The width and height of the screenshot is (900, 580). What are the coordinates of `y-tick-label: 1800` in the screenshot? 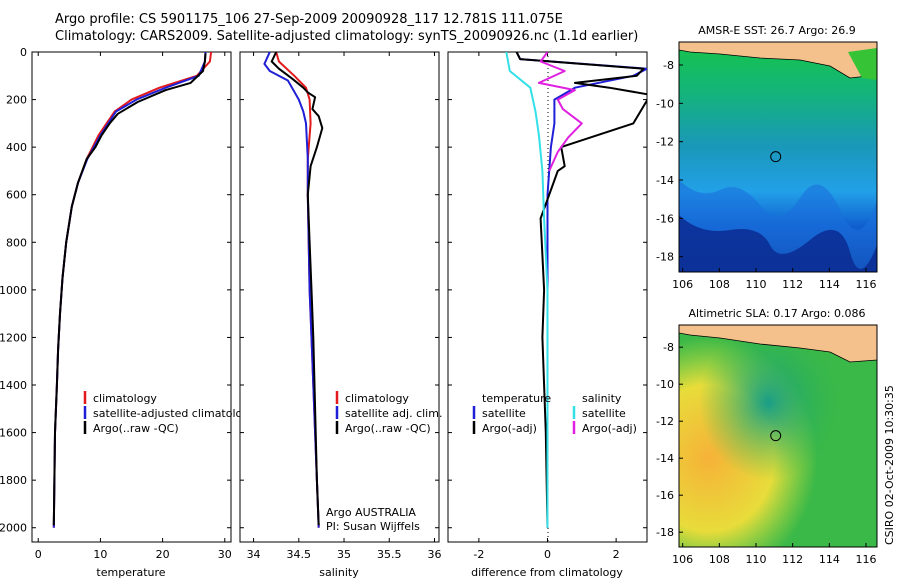 It's located at (13, 480).